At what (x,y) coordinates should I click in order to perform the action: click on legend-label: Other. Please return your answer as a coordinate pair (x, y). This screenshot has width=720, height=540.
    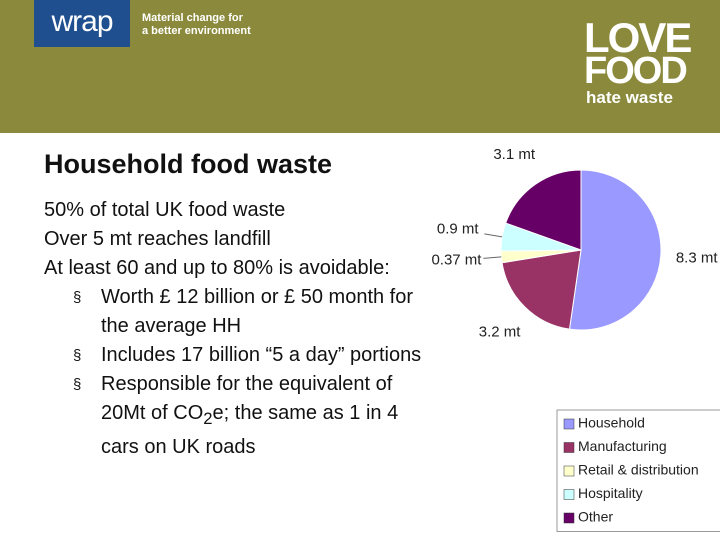
    Looking at the image, I should click on (595, 517).